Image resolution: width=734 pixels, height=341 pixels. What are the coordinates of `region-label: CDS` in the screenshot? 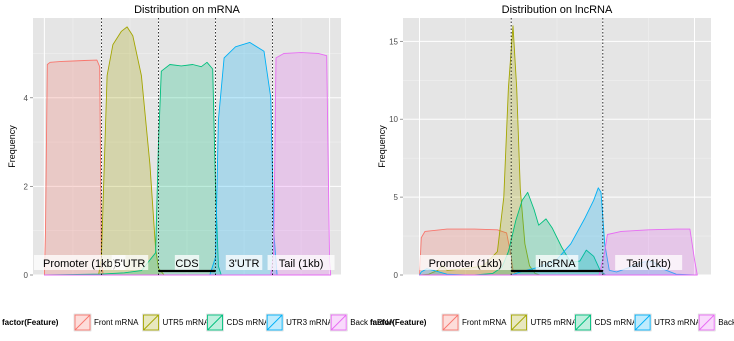 It's located at (186, 264).